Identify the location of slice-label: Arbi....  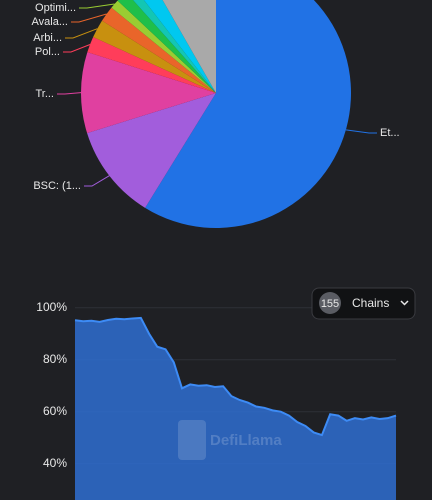
(47, 38).